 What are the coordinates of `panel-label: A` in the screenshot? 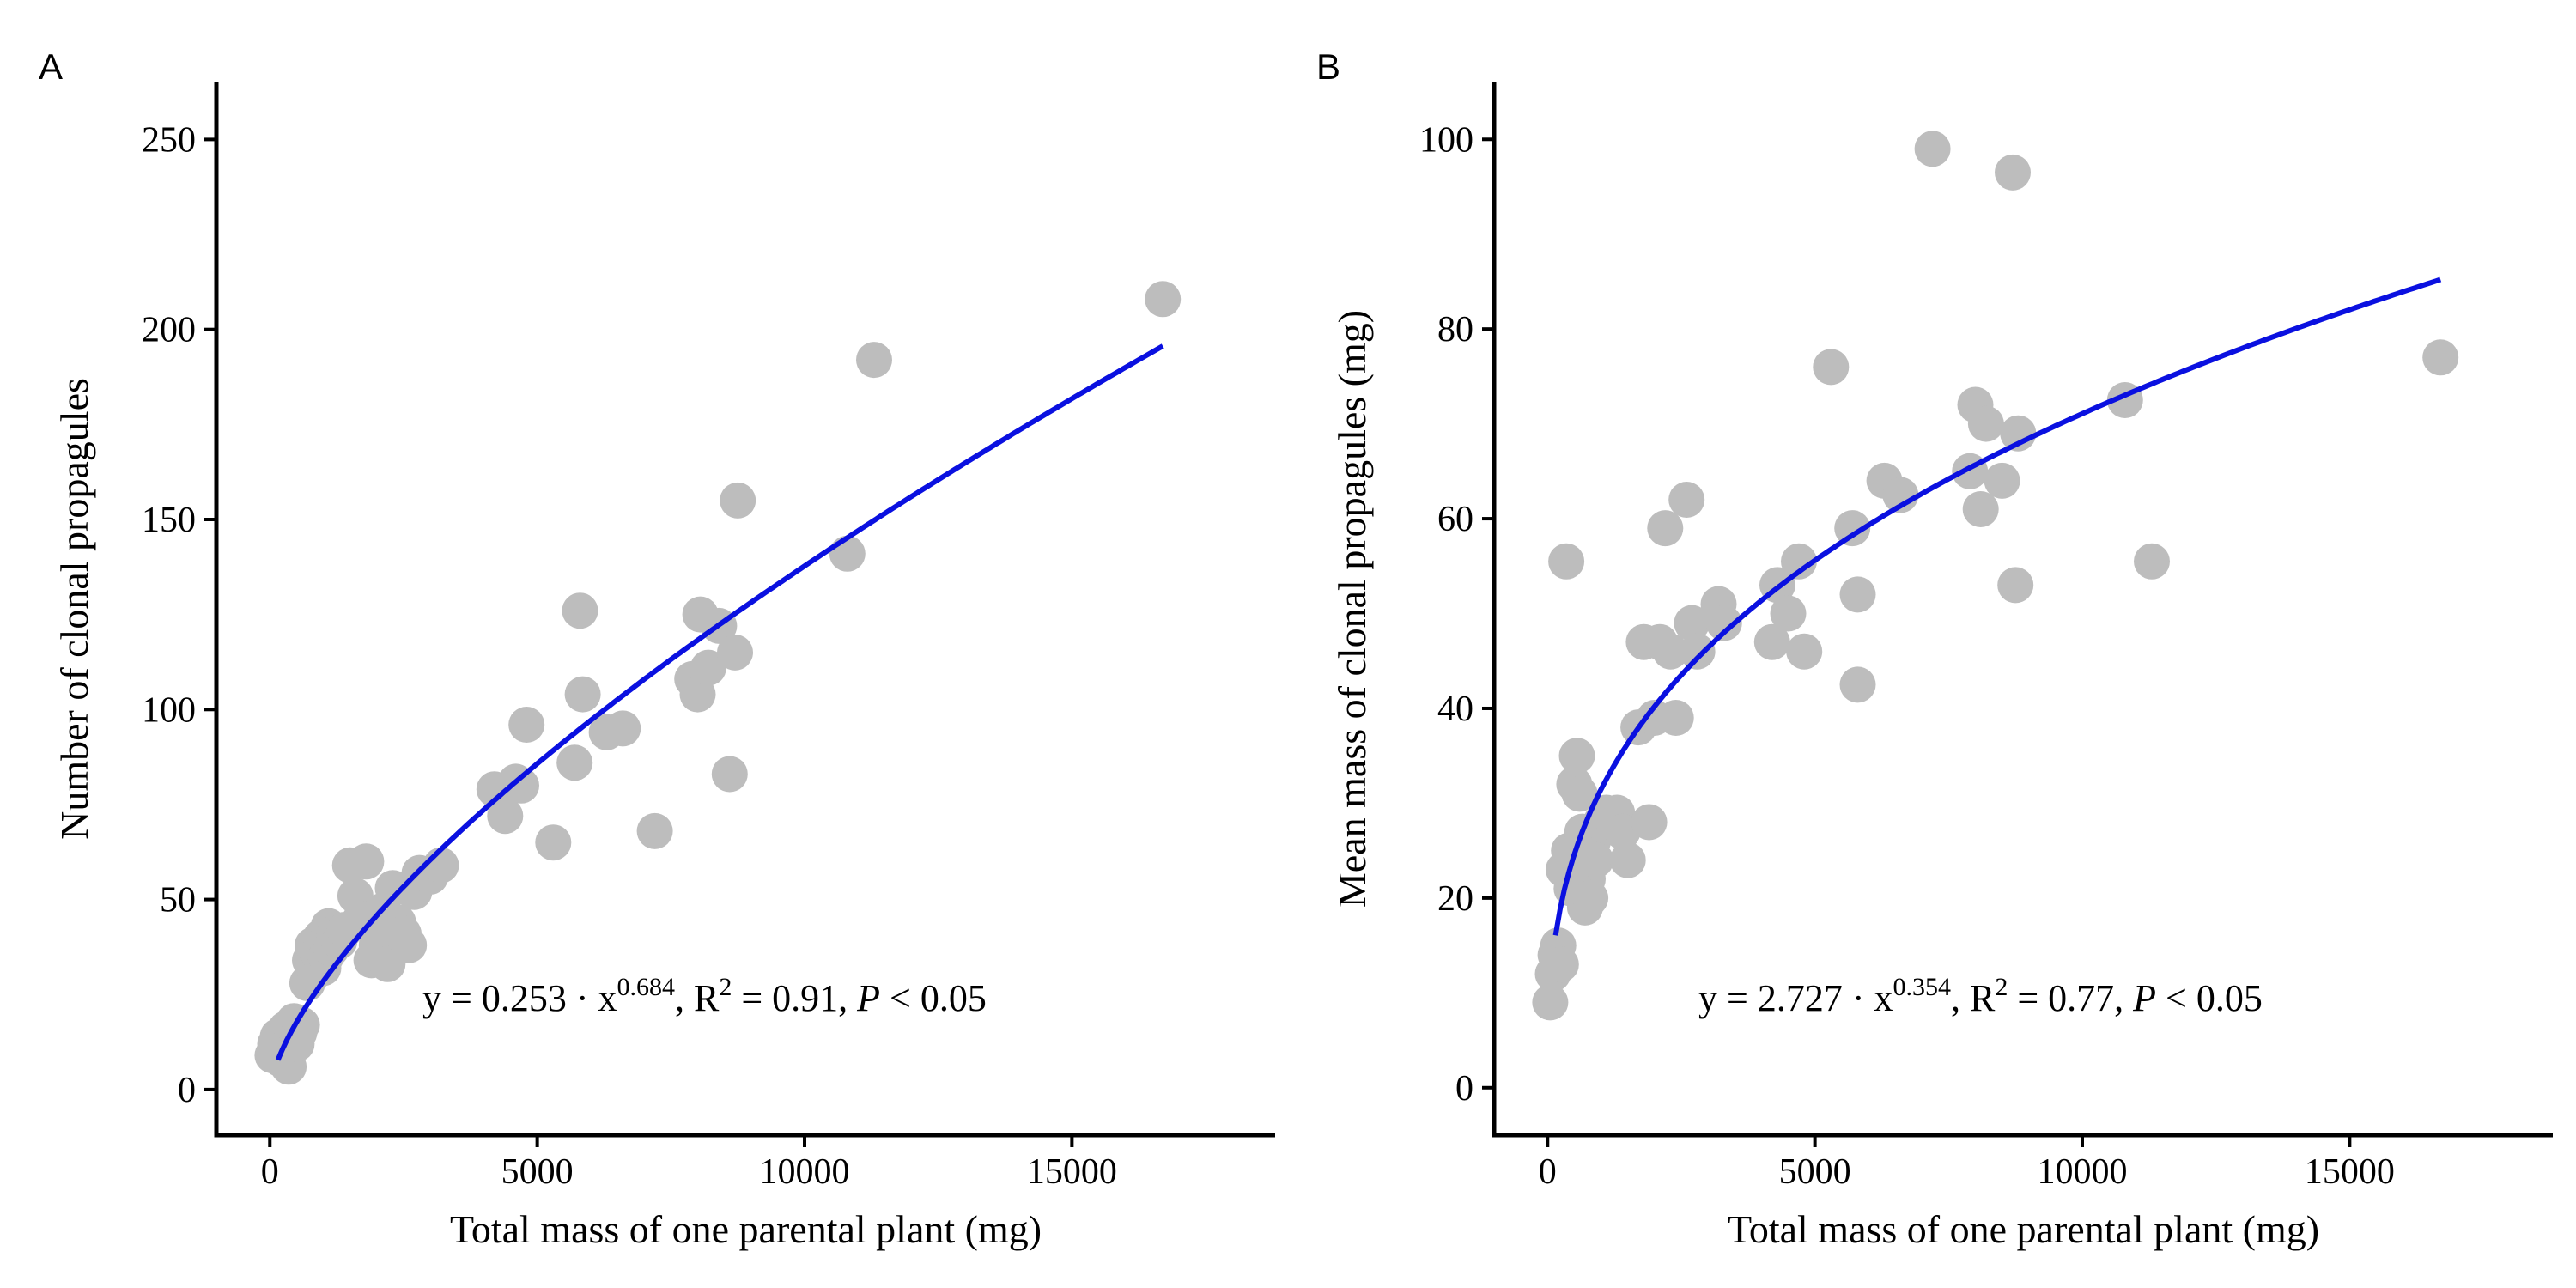 It's located at (51, 66).